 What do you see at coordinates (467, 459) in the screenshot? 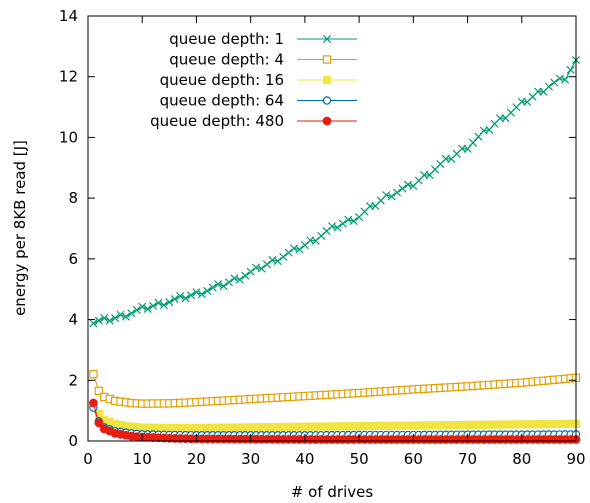
I see `x-tick-label: 70` at bounding box center [467, 459].